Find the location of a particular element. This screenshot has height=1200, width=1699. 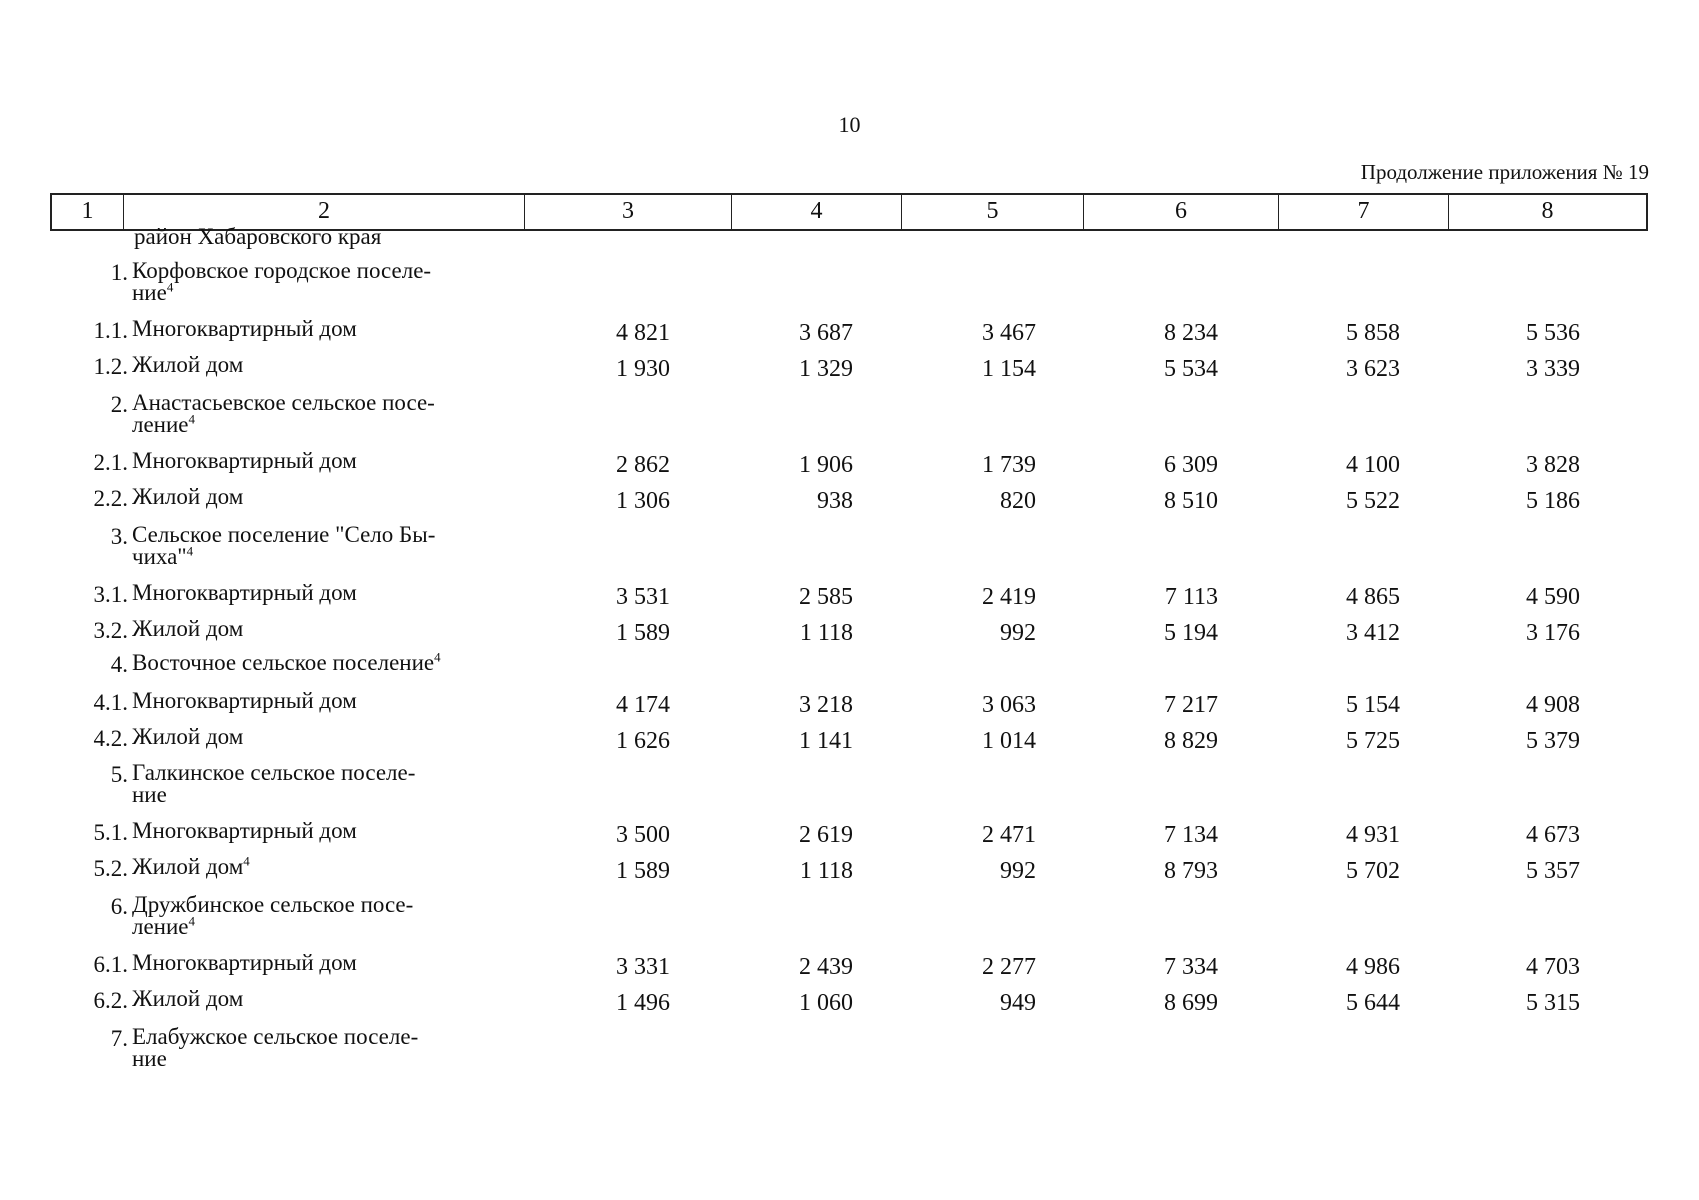

cell-col-4: 2 439 is located at coordinates (826, 967).